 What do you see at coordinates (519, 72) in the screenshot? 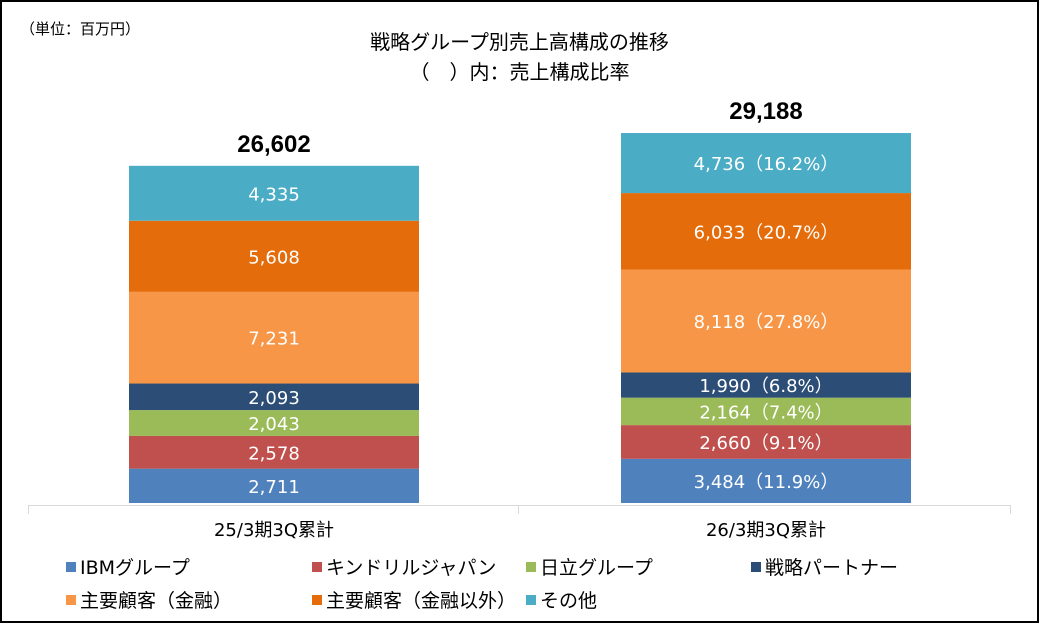
I see `chart-subtitle: （ ）内：売上構成比率` at bounding box center [519, 72].